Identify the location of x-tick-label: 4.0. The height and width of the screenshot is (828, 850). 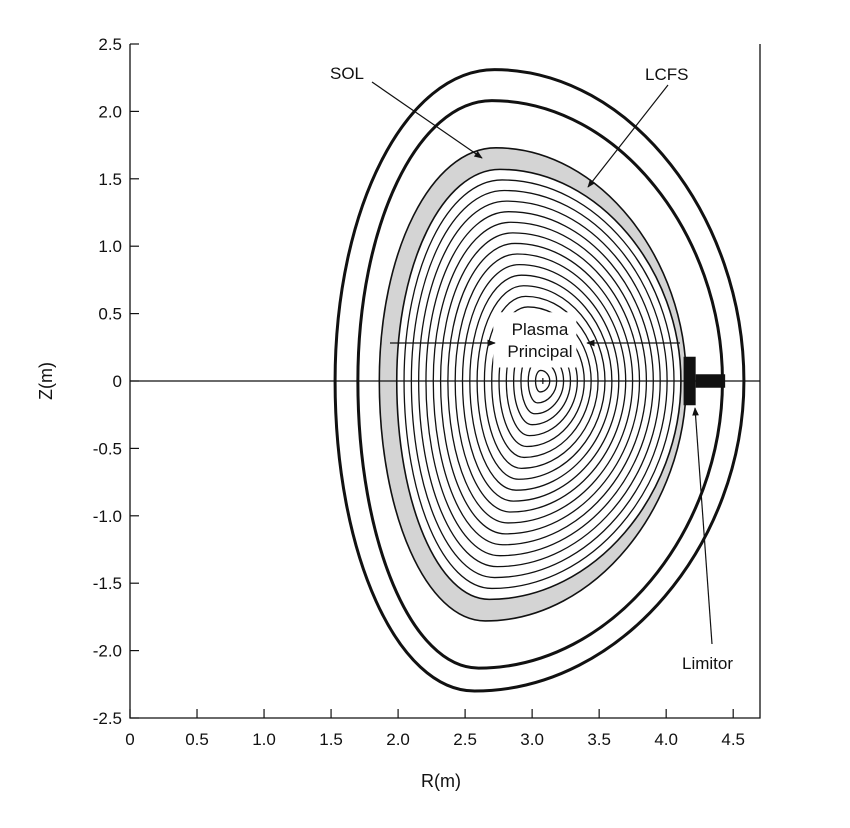
(666, 739).